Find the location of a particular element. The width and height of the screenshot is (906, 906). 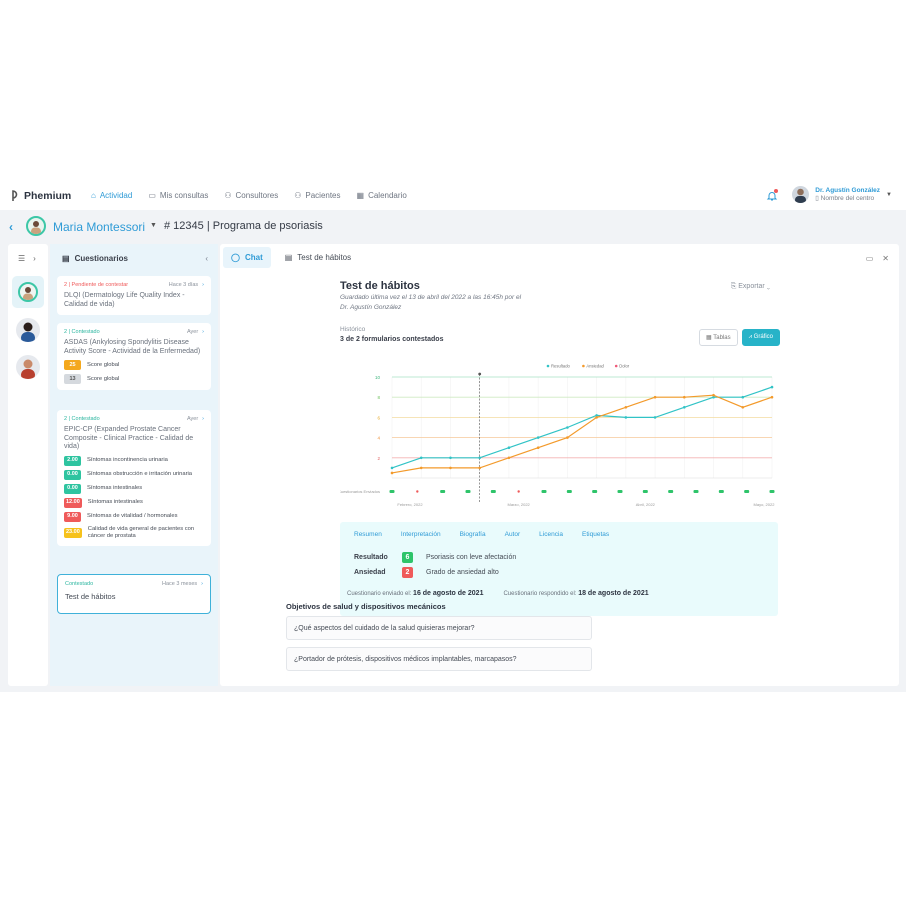

tab-chat: ◯ Chat is located at coordinates (247, 257).